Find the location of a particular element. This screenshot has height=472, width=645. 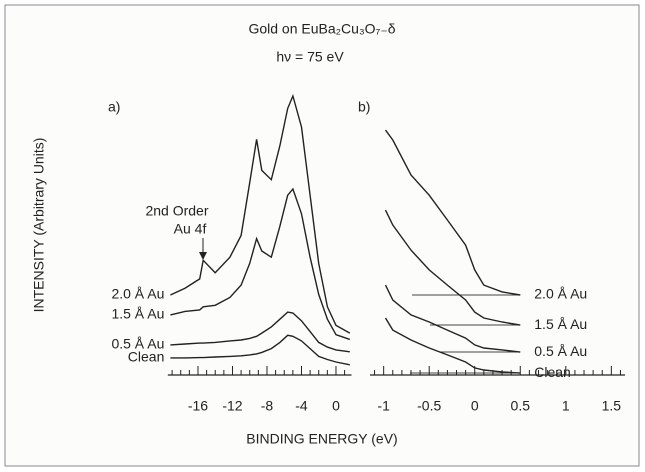

x-tick-label: -16 is located at coordinates (198, 406).